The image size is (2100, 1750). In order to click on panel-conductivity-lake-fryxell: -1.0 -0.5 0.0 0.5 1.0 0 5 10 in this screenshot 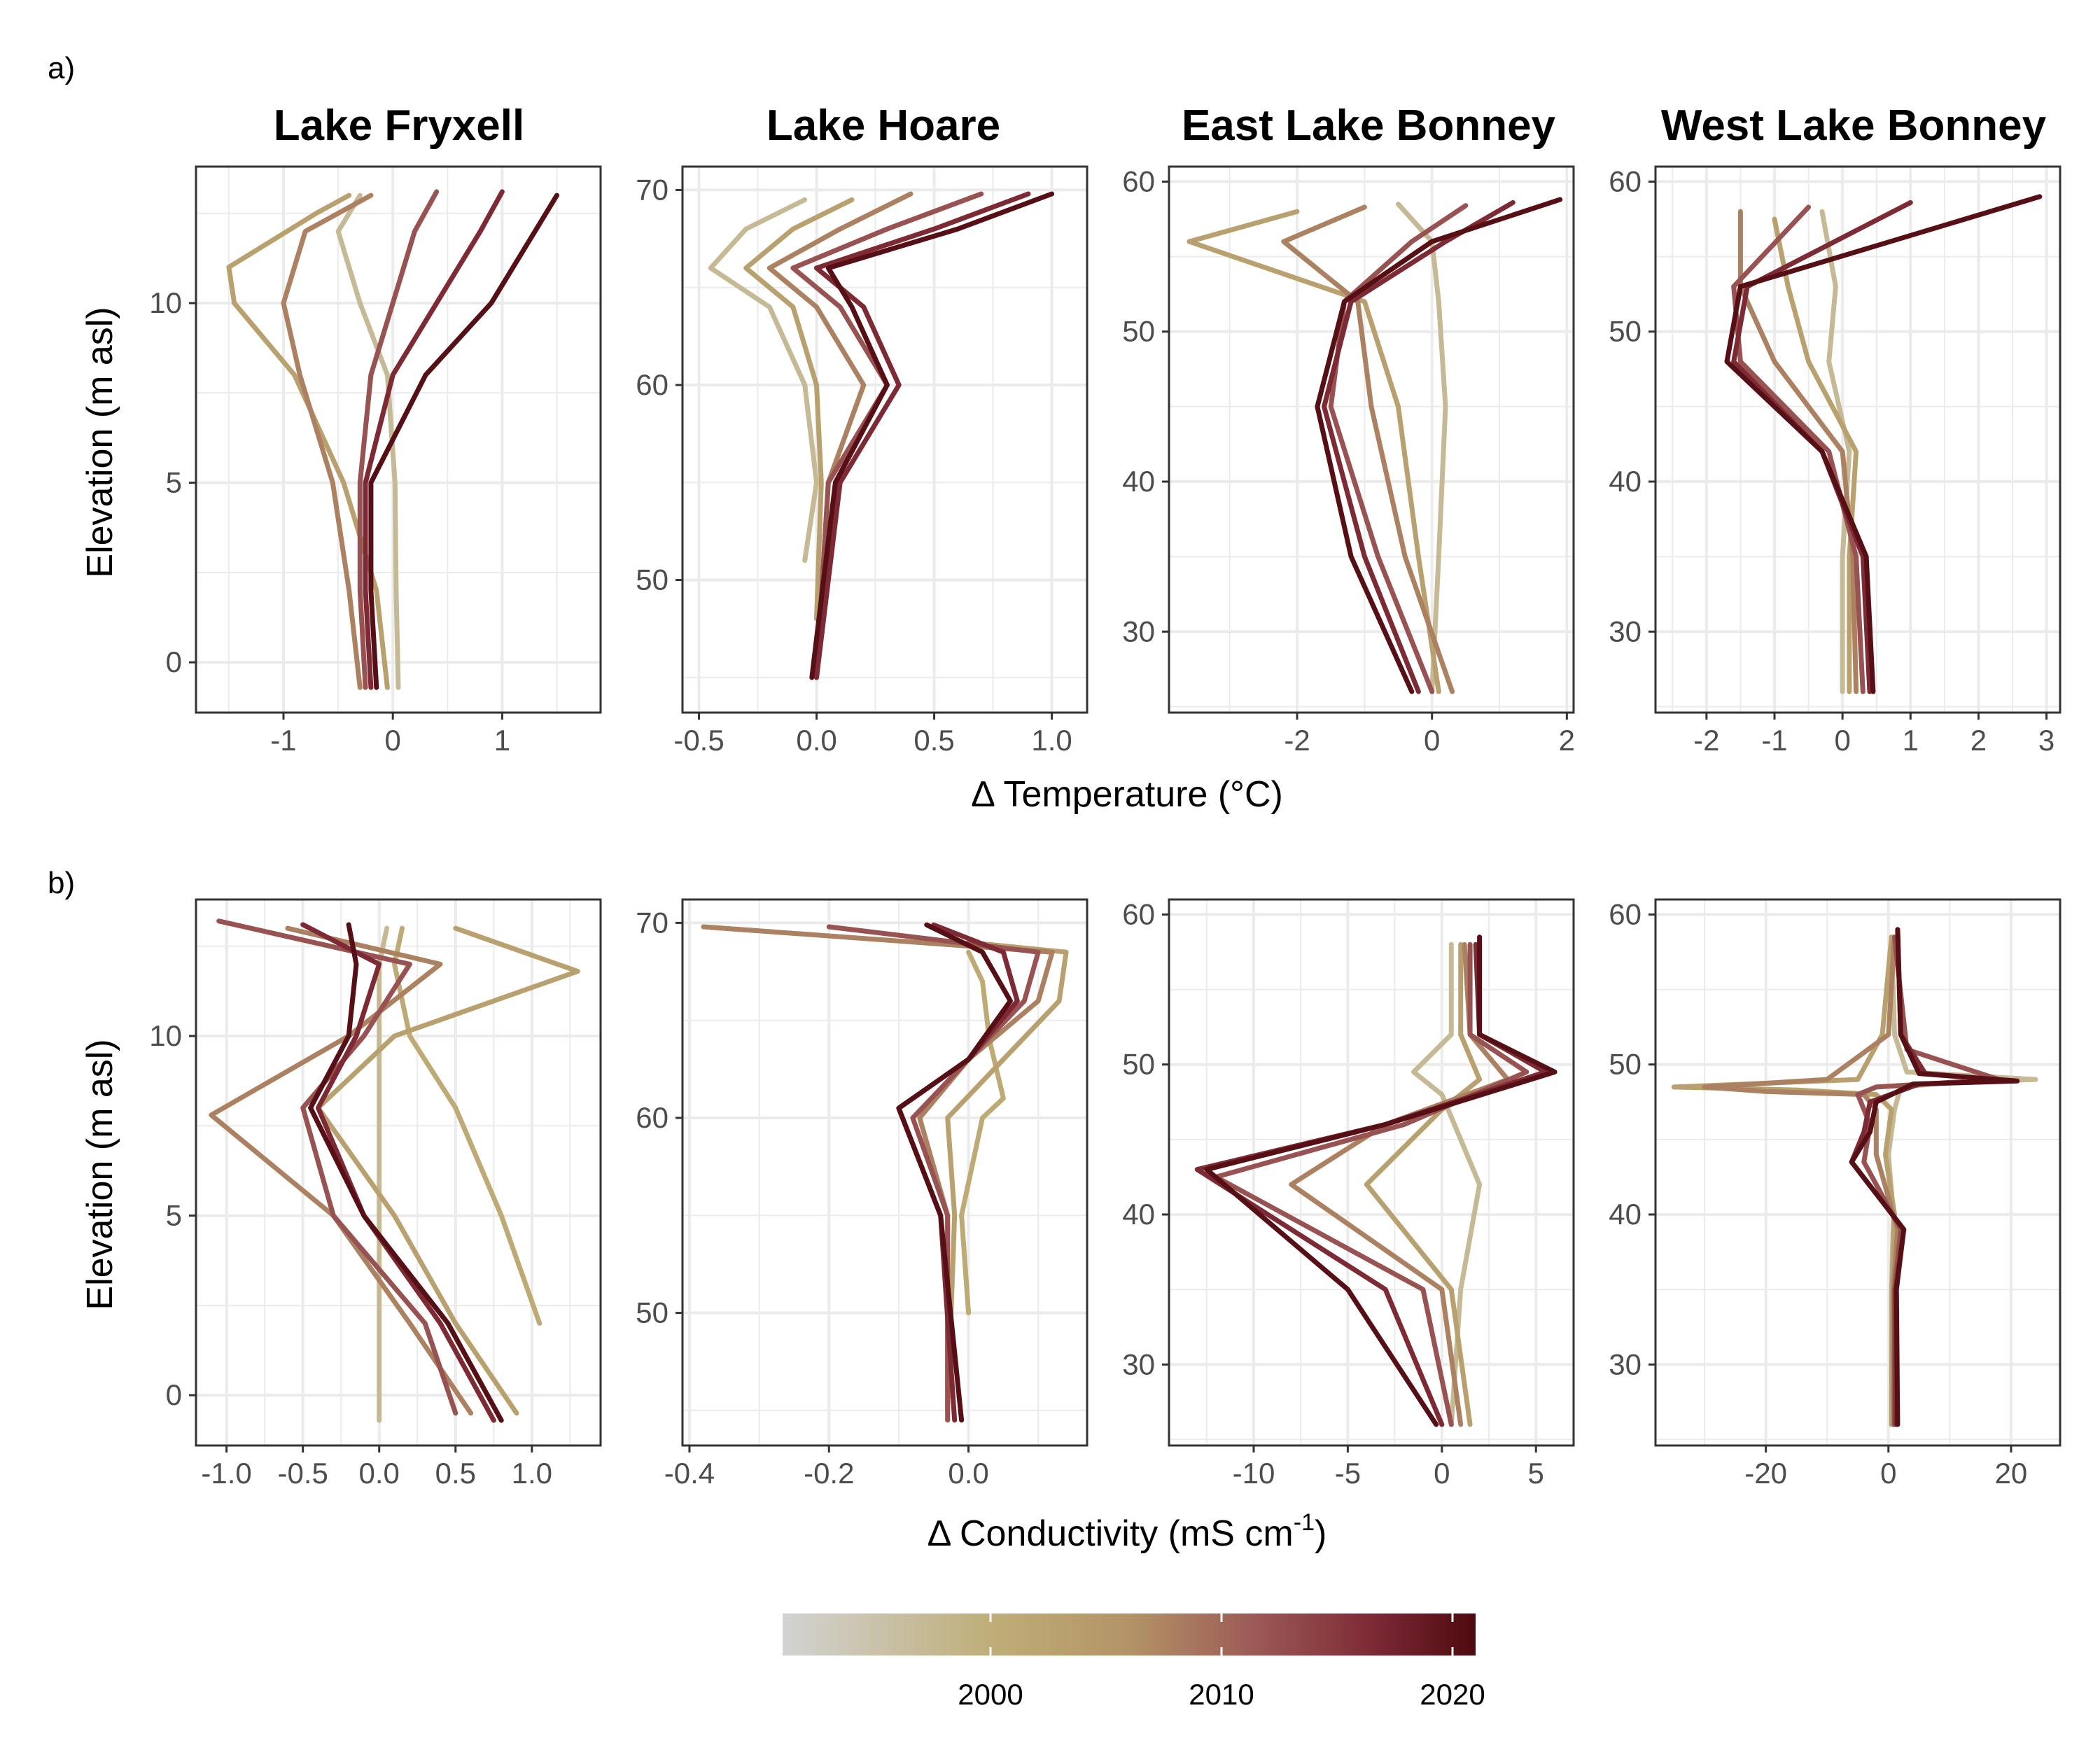, I will do `click(375, 1194)`.